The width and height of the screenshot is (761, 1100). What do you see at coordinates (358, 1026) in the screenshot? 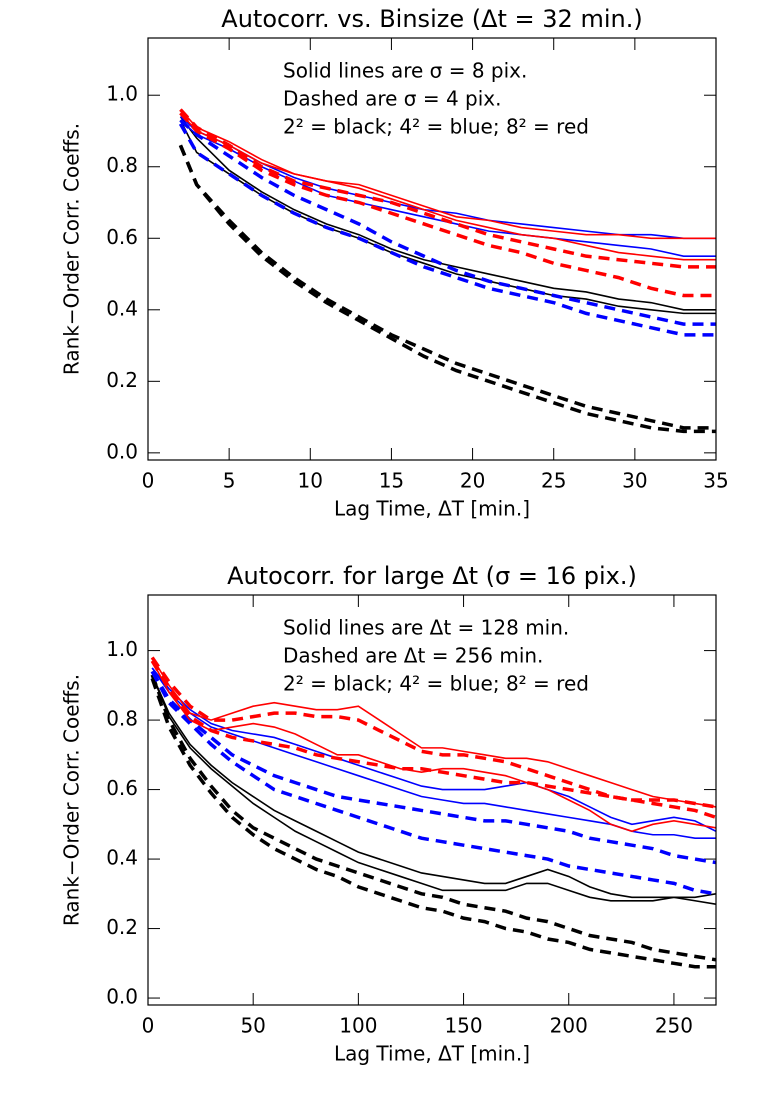
I see `x-tick-label: 100` at bounding box center [358, 1026].